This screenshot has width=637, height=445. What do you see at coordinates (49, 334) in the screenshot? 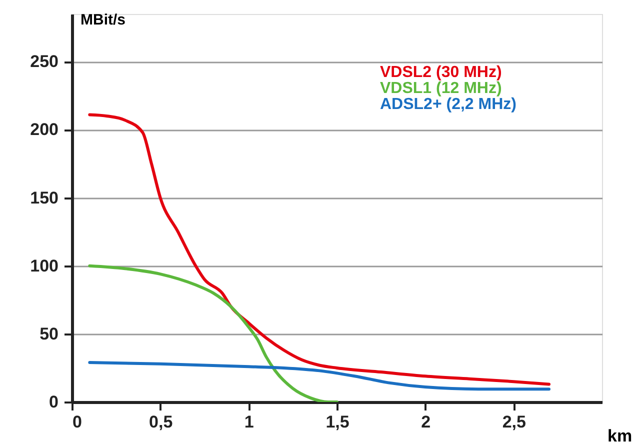
I see `y-tick-label: 50` at bounding box center [49, 334].